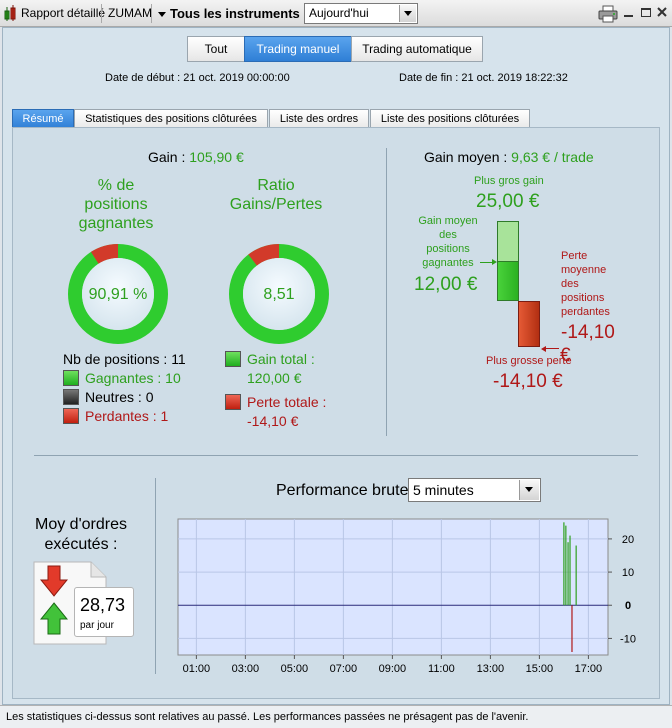 The width and height of the screenshot is (672, 728). What do you see at coordinates (336, 455) in the screenshot?
I see `horizontal-divider` at bounding box center [336, 455].